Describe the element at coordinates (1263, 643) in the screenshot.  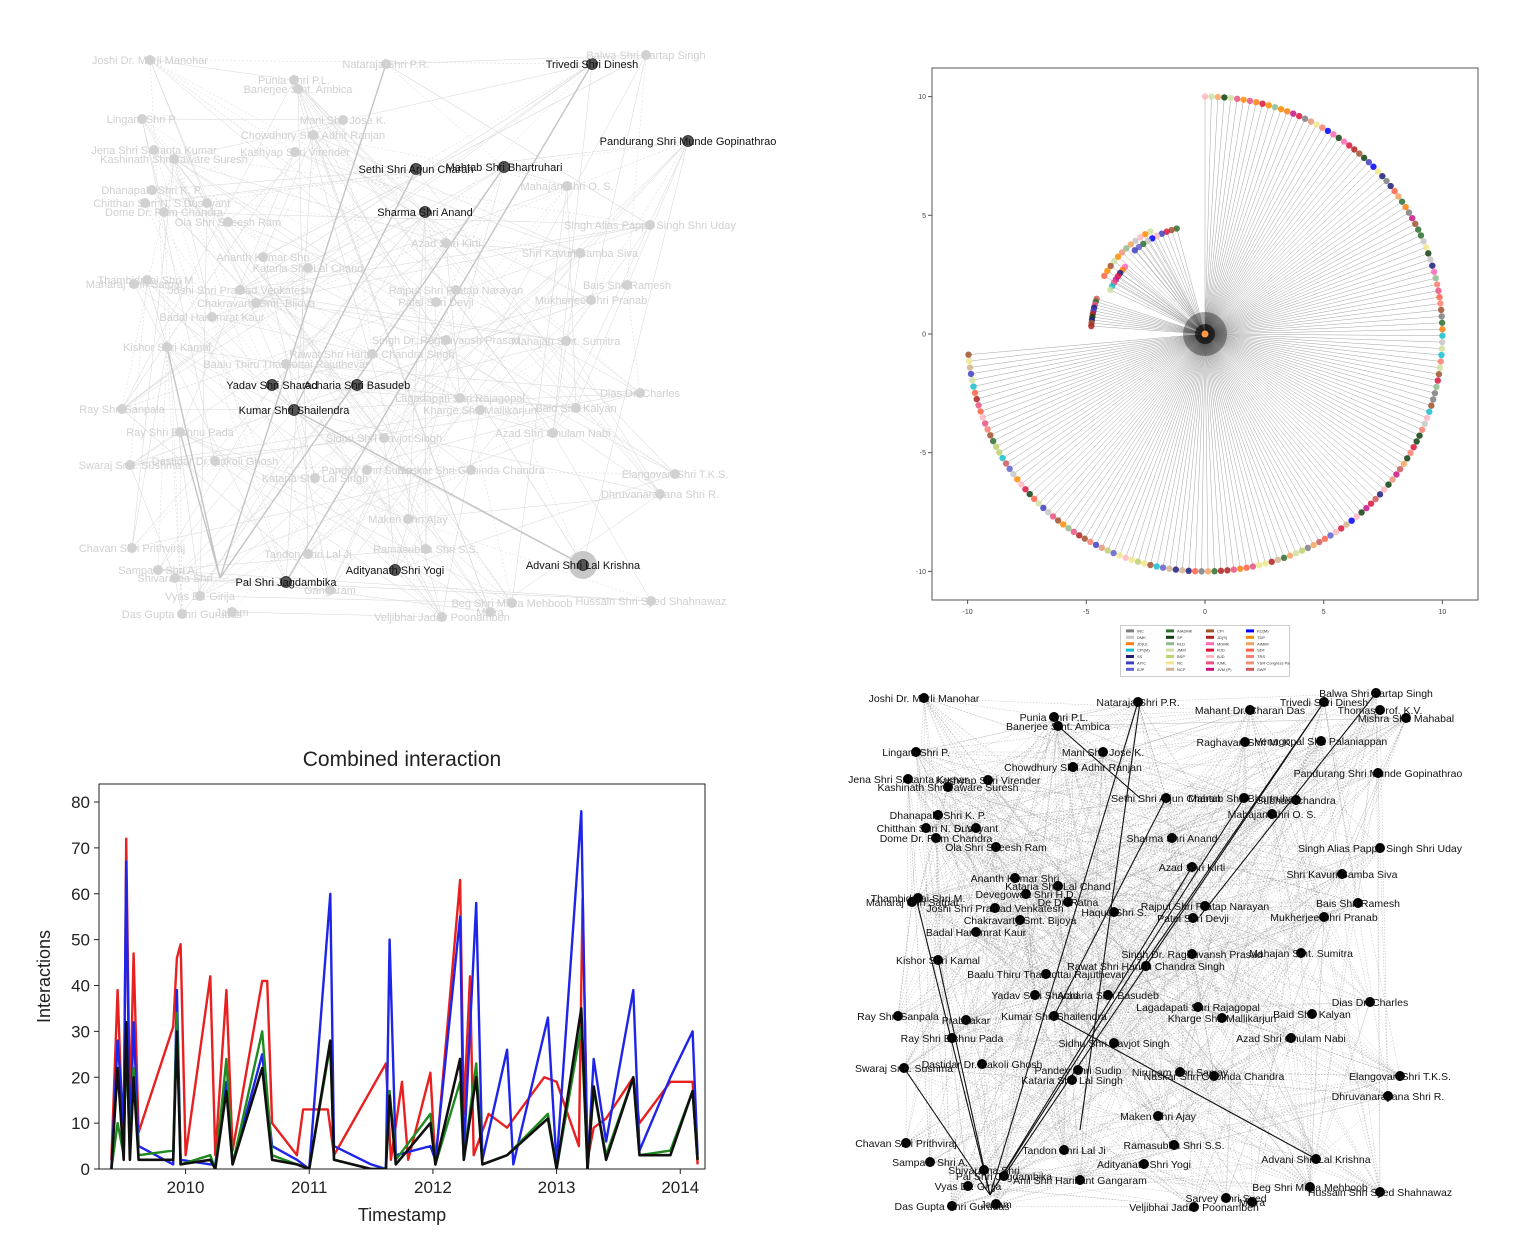
I see `legend-label: AIMIM` at that location.